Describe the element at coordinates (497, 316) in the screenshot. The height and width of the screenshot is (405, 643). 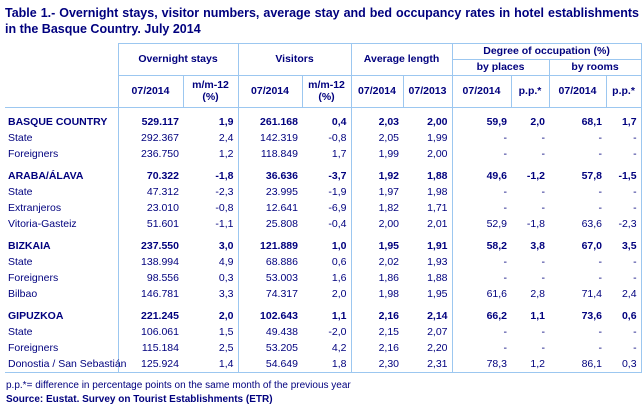
I see `cell: 66,2` at that location.